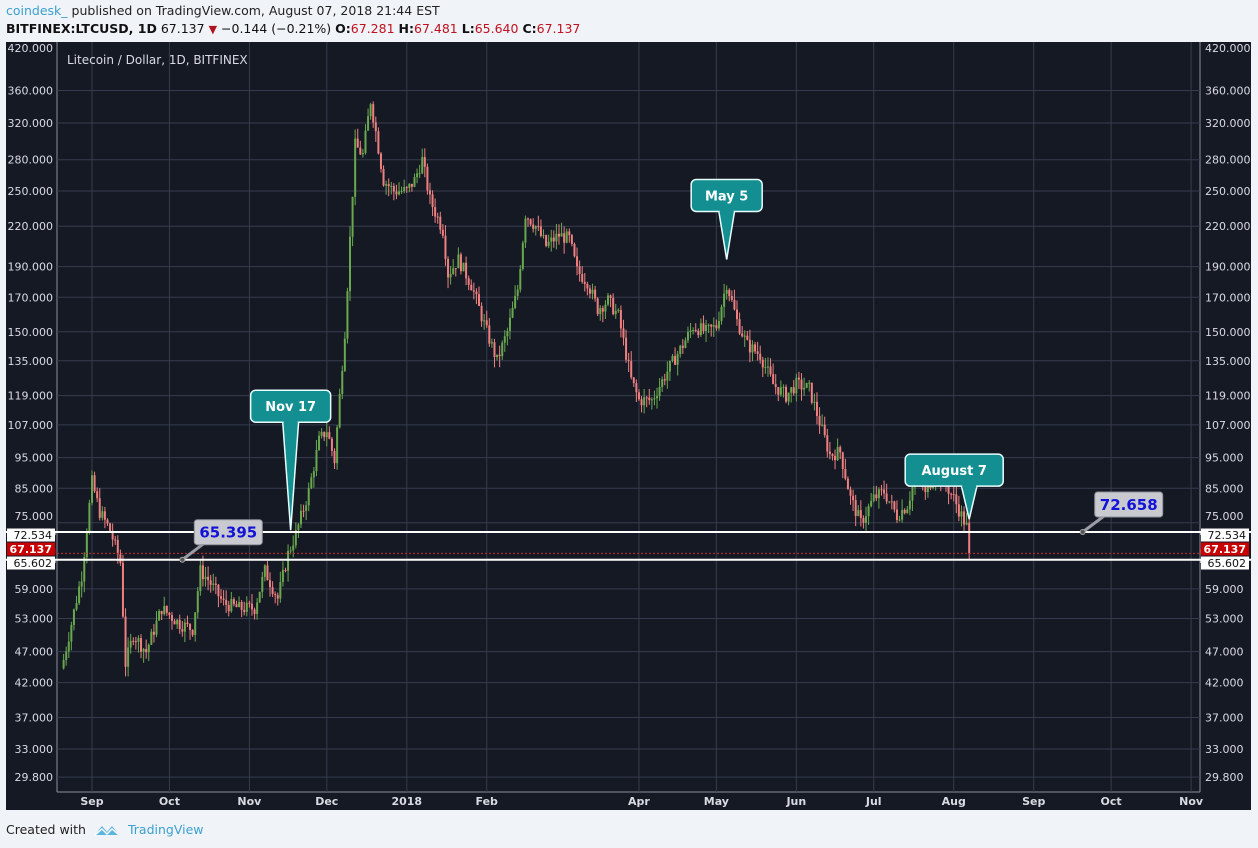  What do you see at coordinates (1224, 516) in the screenshot?
I see `y-tick-label-right: 75.000` at bounding box center [1224, 516].